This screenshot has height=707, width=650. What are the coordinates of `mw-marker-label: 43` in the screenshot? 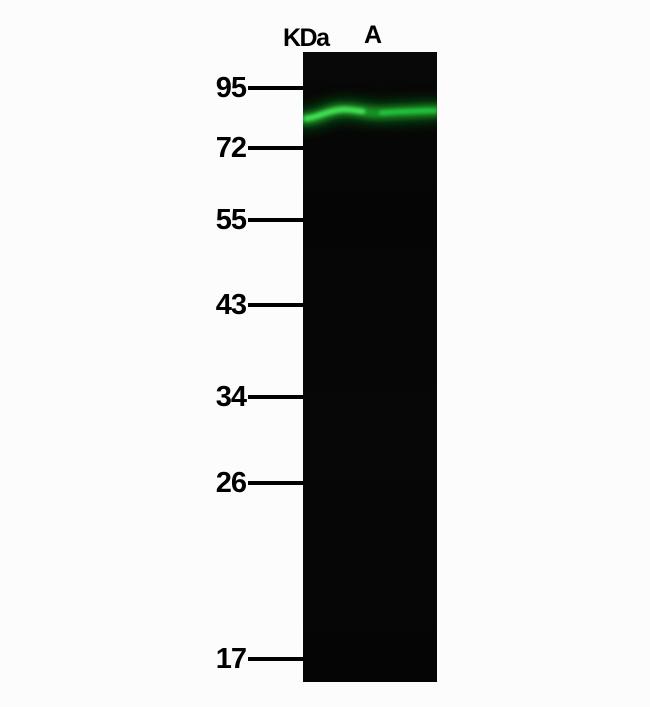 It's located at (231, 304).